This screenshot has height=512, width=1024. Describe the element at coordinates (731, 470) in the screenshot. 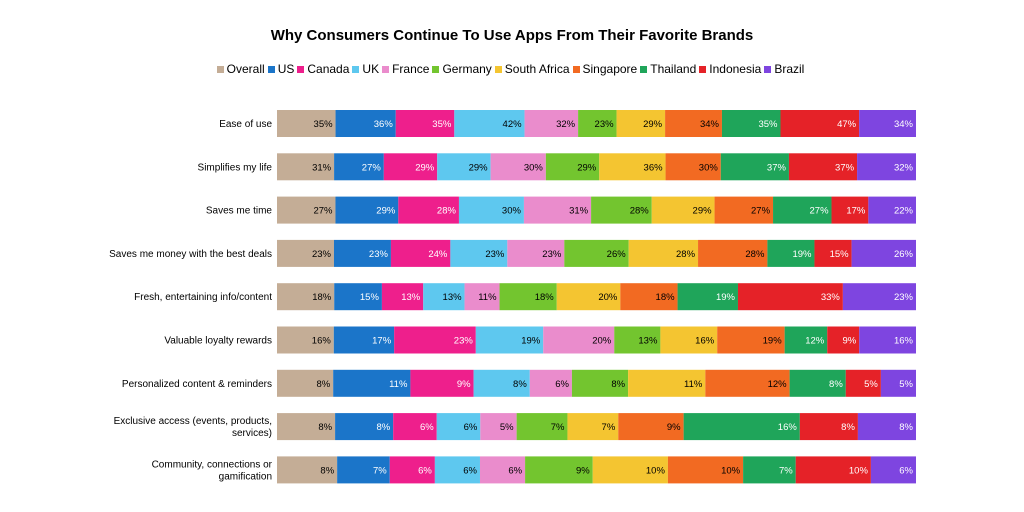

I see `data-label-singapore-community-connections-or-gamification: 10%` at that location.